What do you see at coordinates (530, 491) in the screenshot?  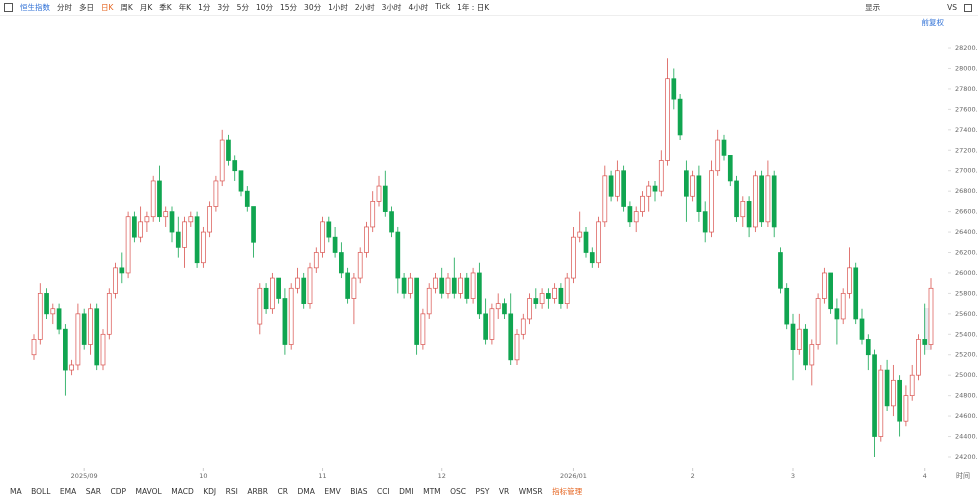 I see `indicator-tab: WMSR` at bounding box center [530, 491].